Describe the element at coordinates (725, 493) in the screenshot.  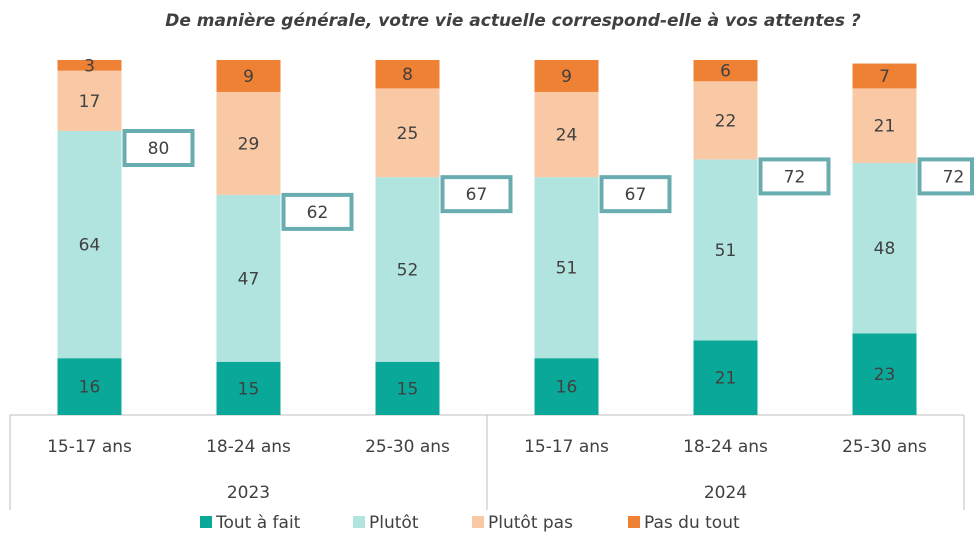
I see `group-label: 2024` at that location.